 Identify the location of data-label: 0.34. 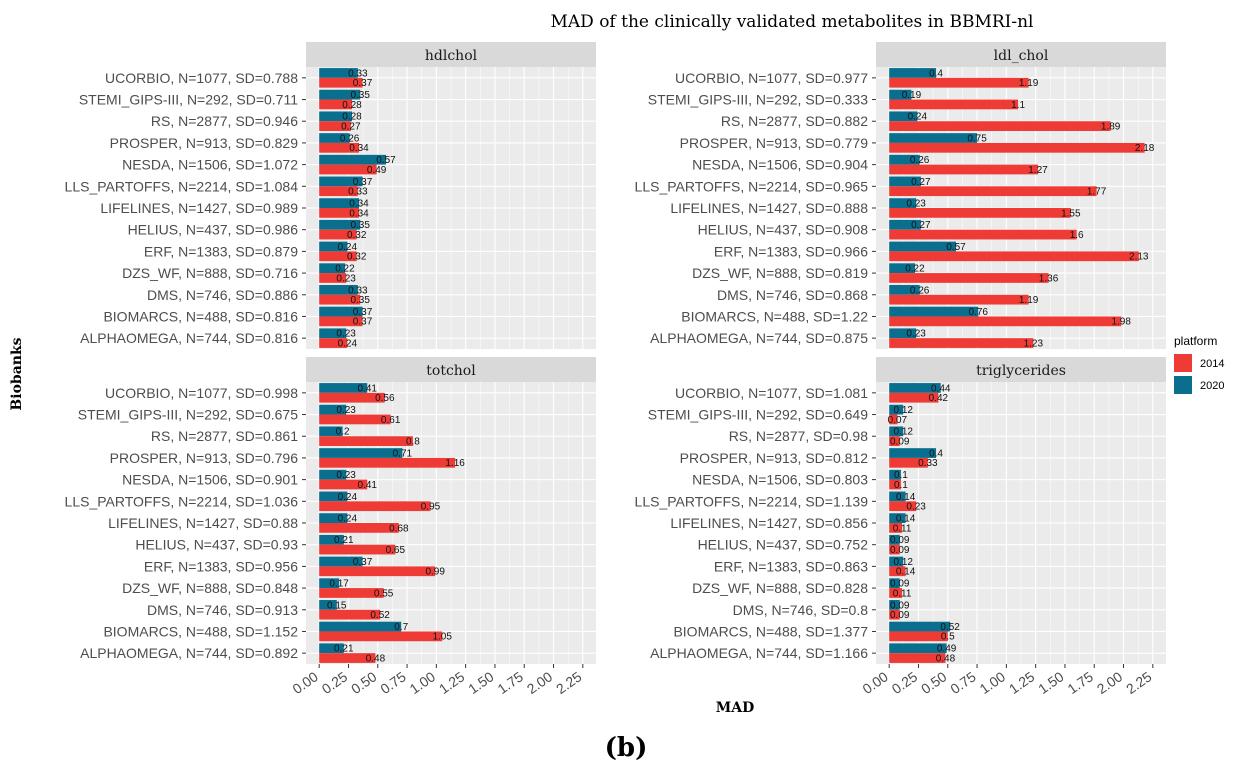
(359, 213).